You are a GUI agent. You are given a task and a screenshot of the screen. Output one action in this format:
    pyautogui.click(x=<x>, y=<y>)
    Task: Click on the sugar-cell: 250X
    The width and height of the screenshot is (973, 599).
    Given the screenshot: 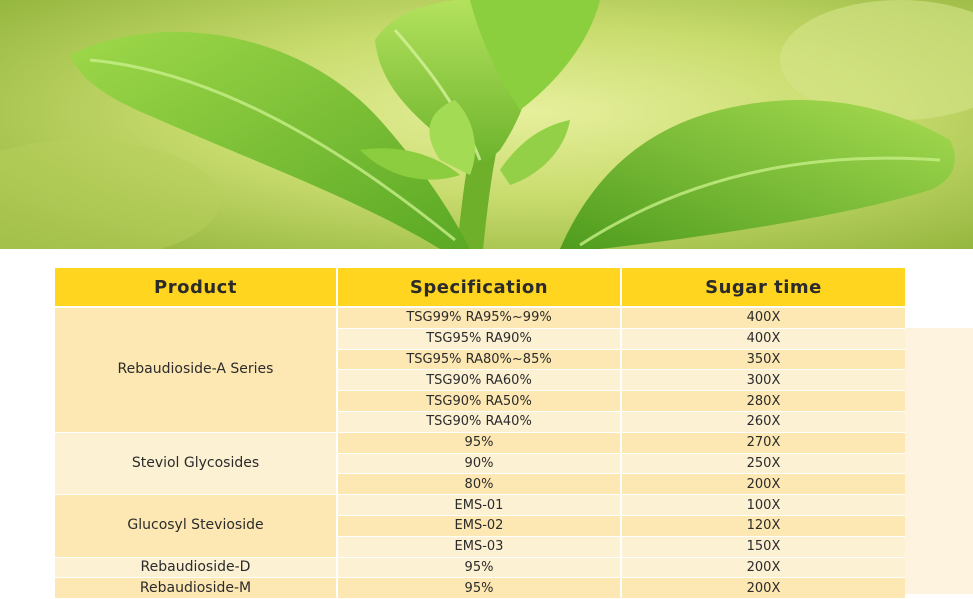 What is the action you would take?
    pyautogui.click(x=763, y=464)
    